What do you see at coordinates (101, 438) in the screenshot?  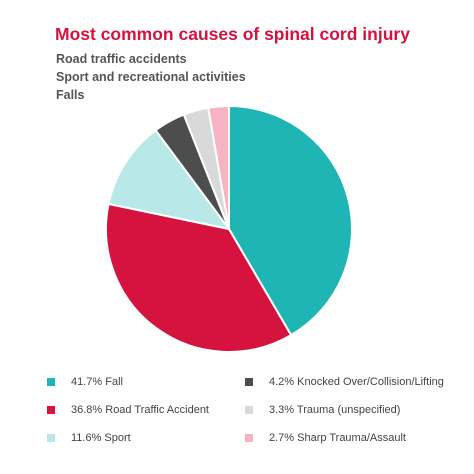 I see `legend-label-sport: 11.6% Sport` at bounding box center [101, 438].